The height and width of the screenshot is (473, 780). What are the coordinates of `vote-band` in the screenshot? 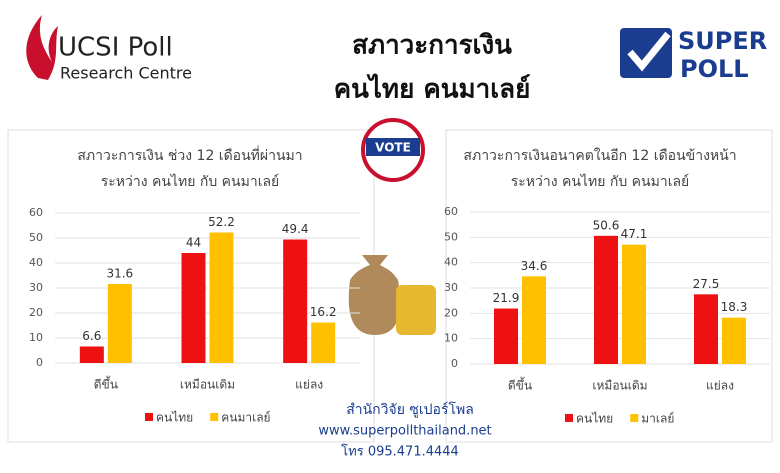 It's located at (393, 147).